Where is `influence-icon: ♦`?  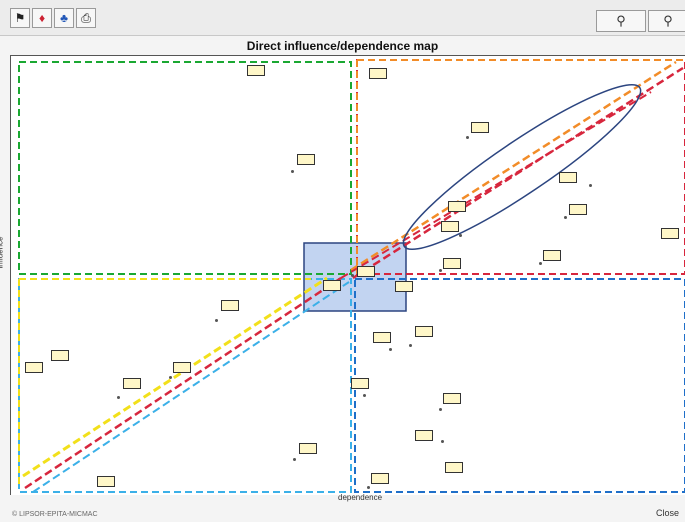 influence-icon: ♦ is located at coordinates (42, 18).